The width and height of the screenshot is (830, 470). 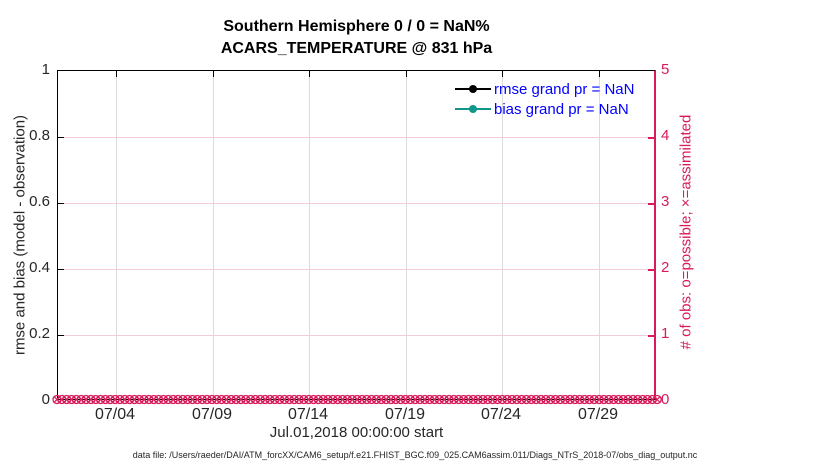 What do you see at coordinates (39, 135) in the screenshot?
I see `left-y-tick-label: 0.8` at bounding box center [39, 135].